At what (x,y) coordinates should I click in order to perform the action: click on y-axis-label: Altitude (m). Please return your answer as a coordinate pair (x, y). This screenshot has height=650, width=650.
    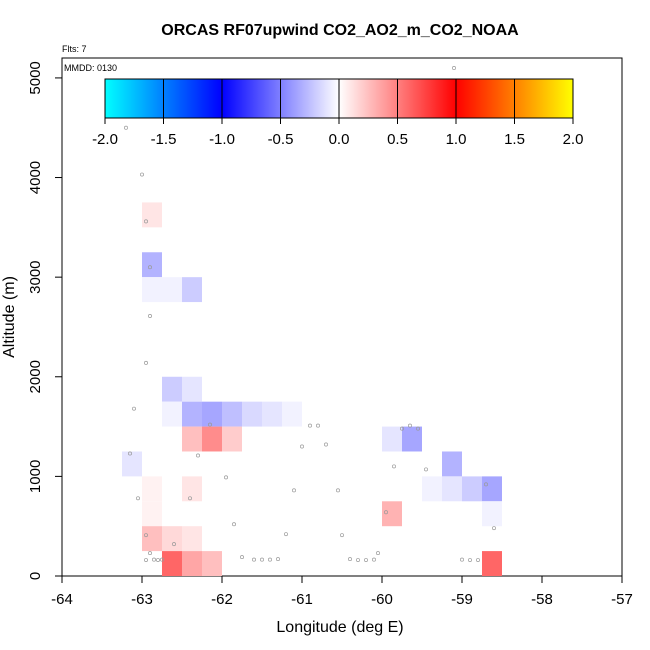
    Looking at the image, I should click on (9, 317).